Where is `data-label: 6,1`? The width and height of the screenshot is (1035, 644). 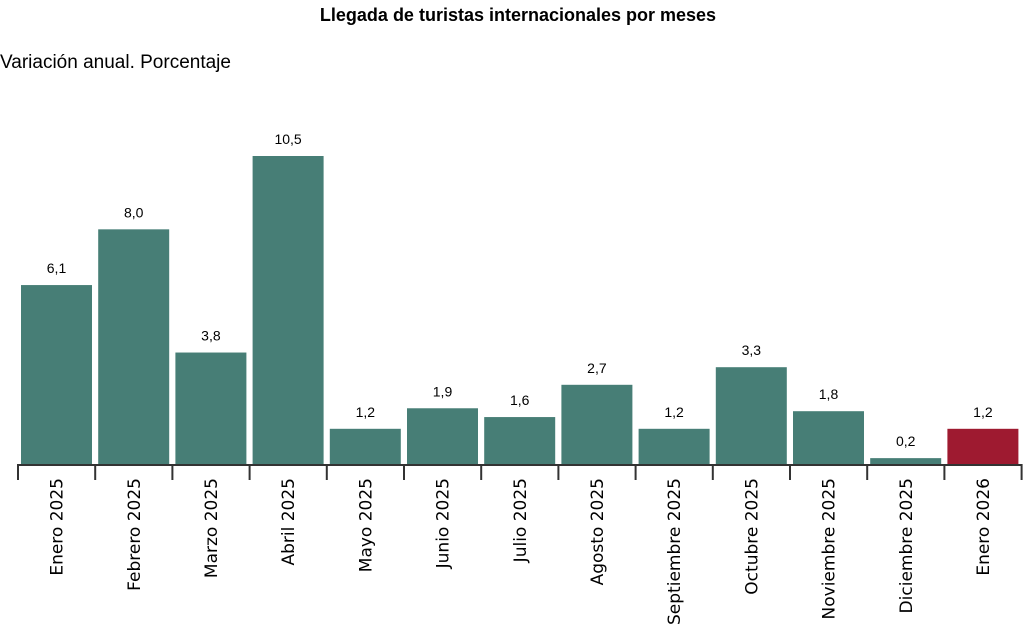
data-label: 6,1 is located at coordinates (57, 268).